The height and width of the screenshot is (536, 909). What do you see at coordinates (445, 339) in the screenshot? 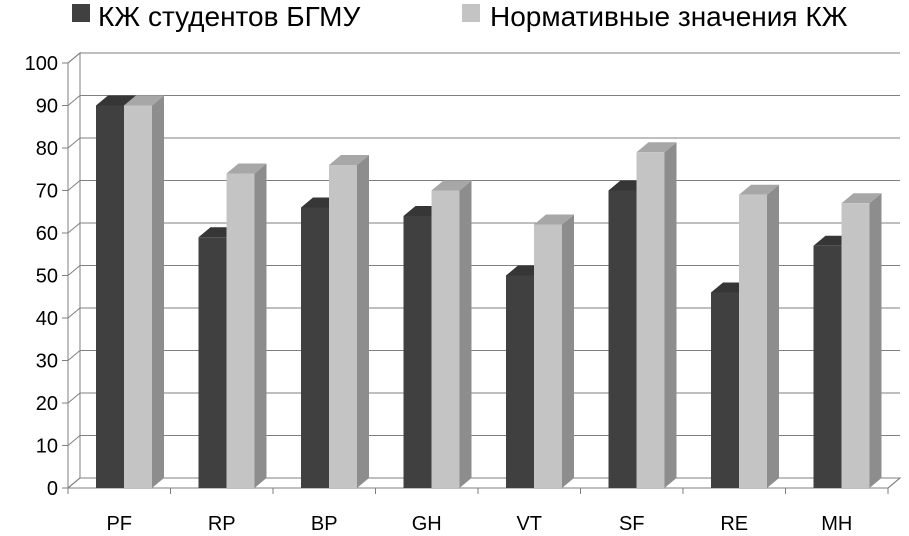
I see `bar-gh-s2` at bounding box center [445, 339].